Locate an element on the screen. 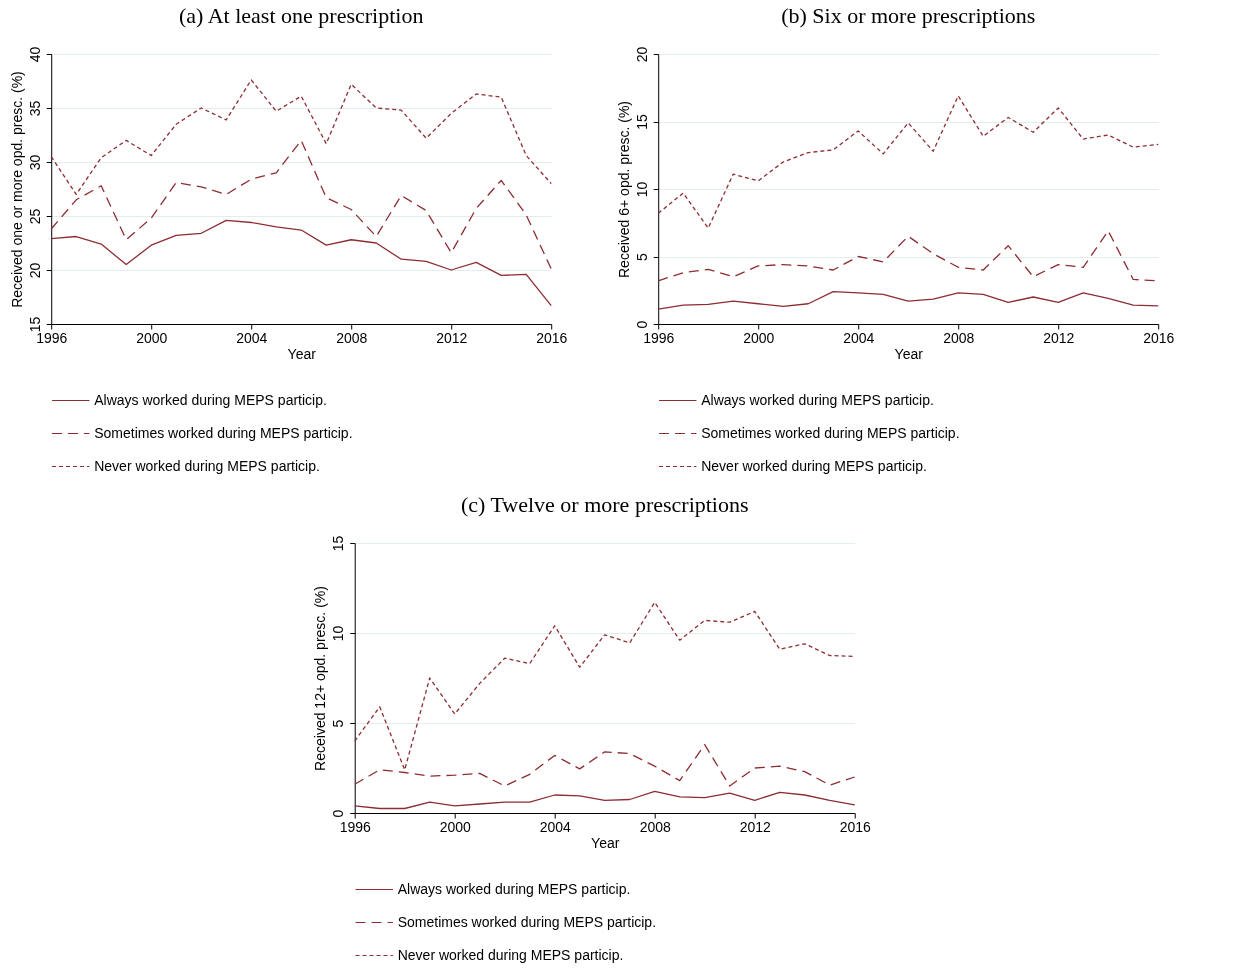 This screenshot has width=1250, height=973. chart-title: (a) At least one prescription is located at coordinates (301, 16).